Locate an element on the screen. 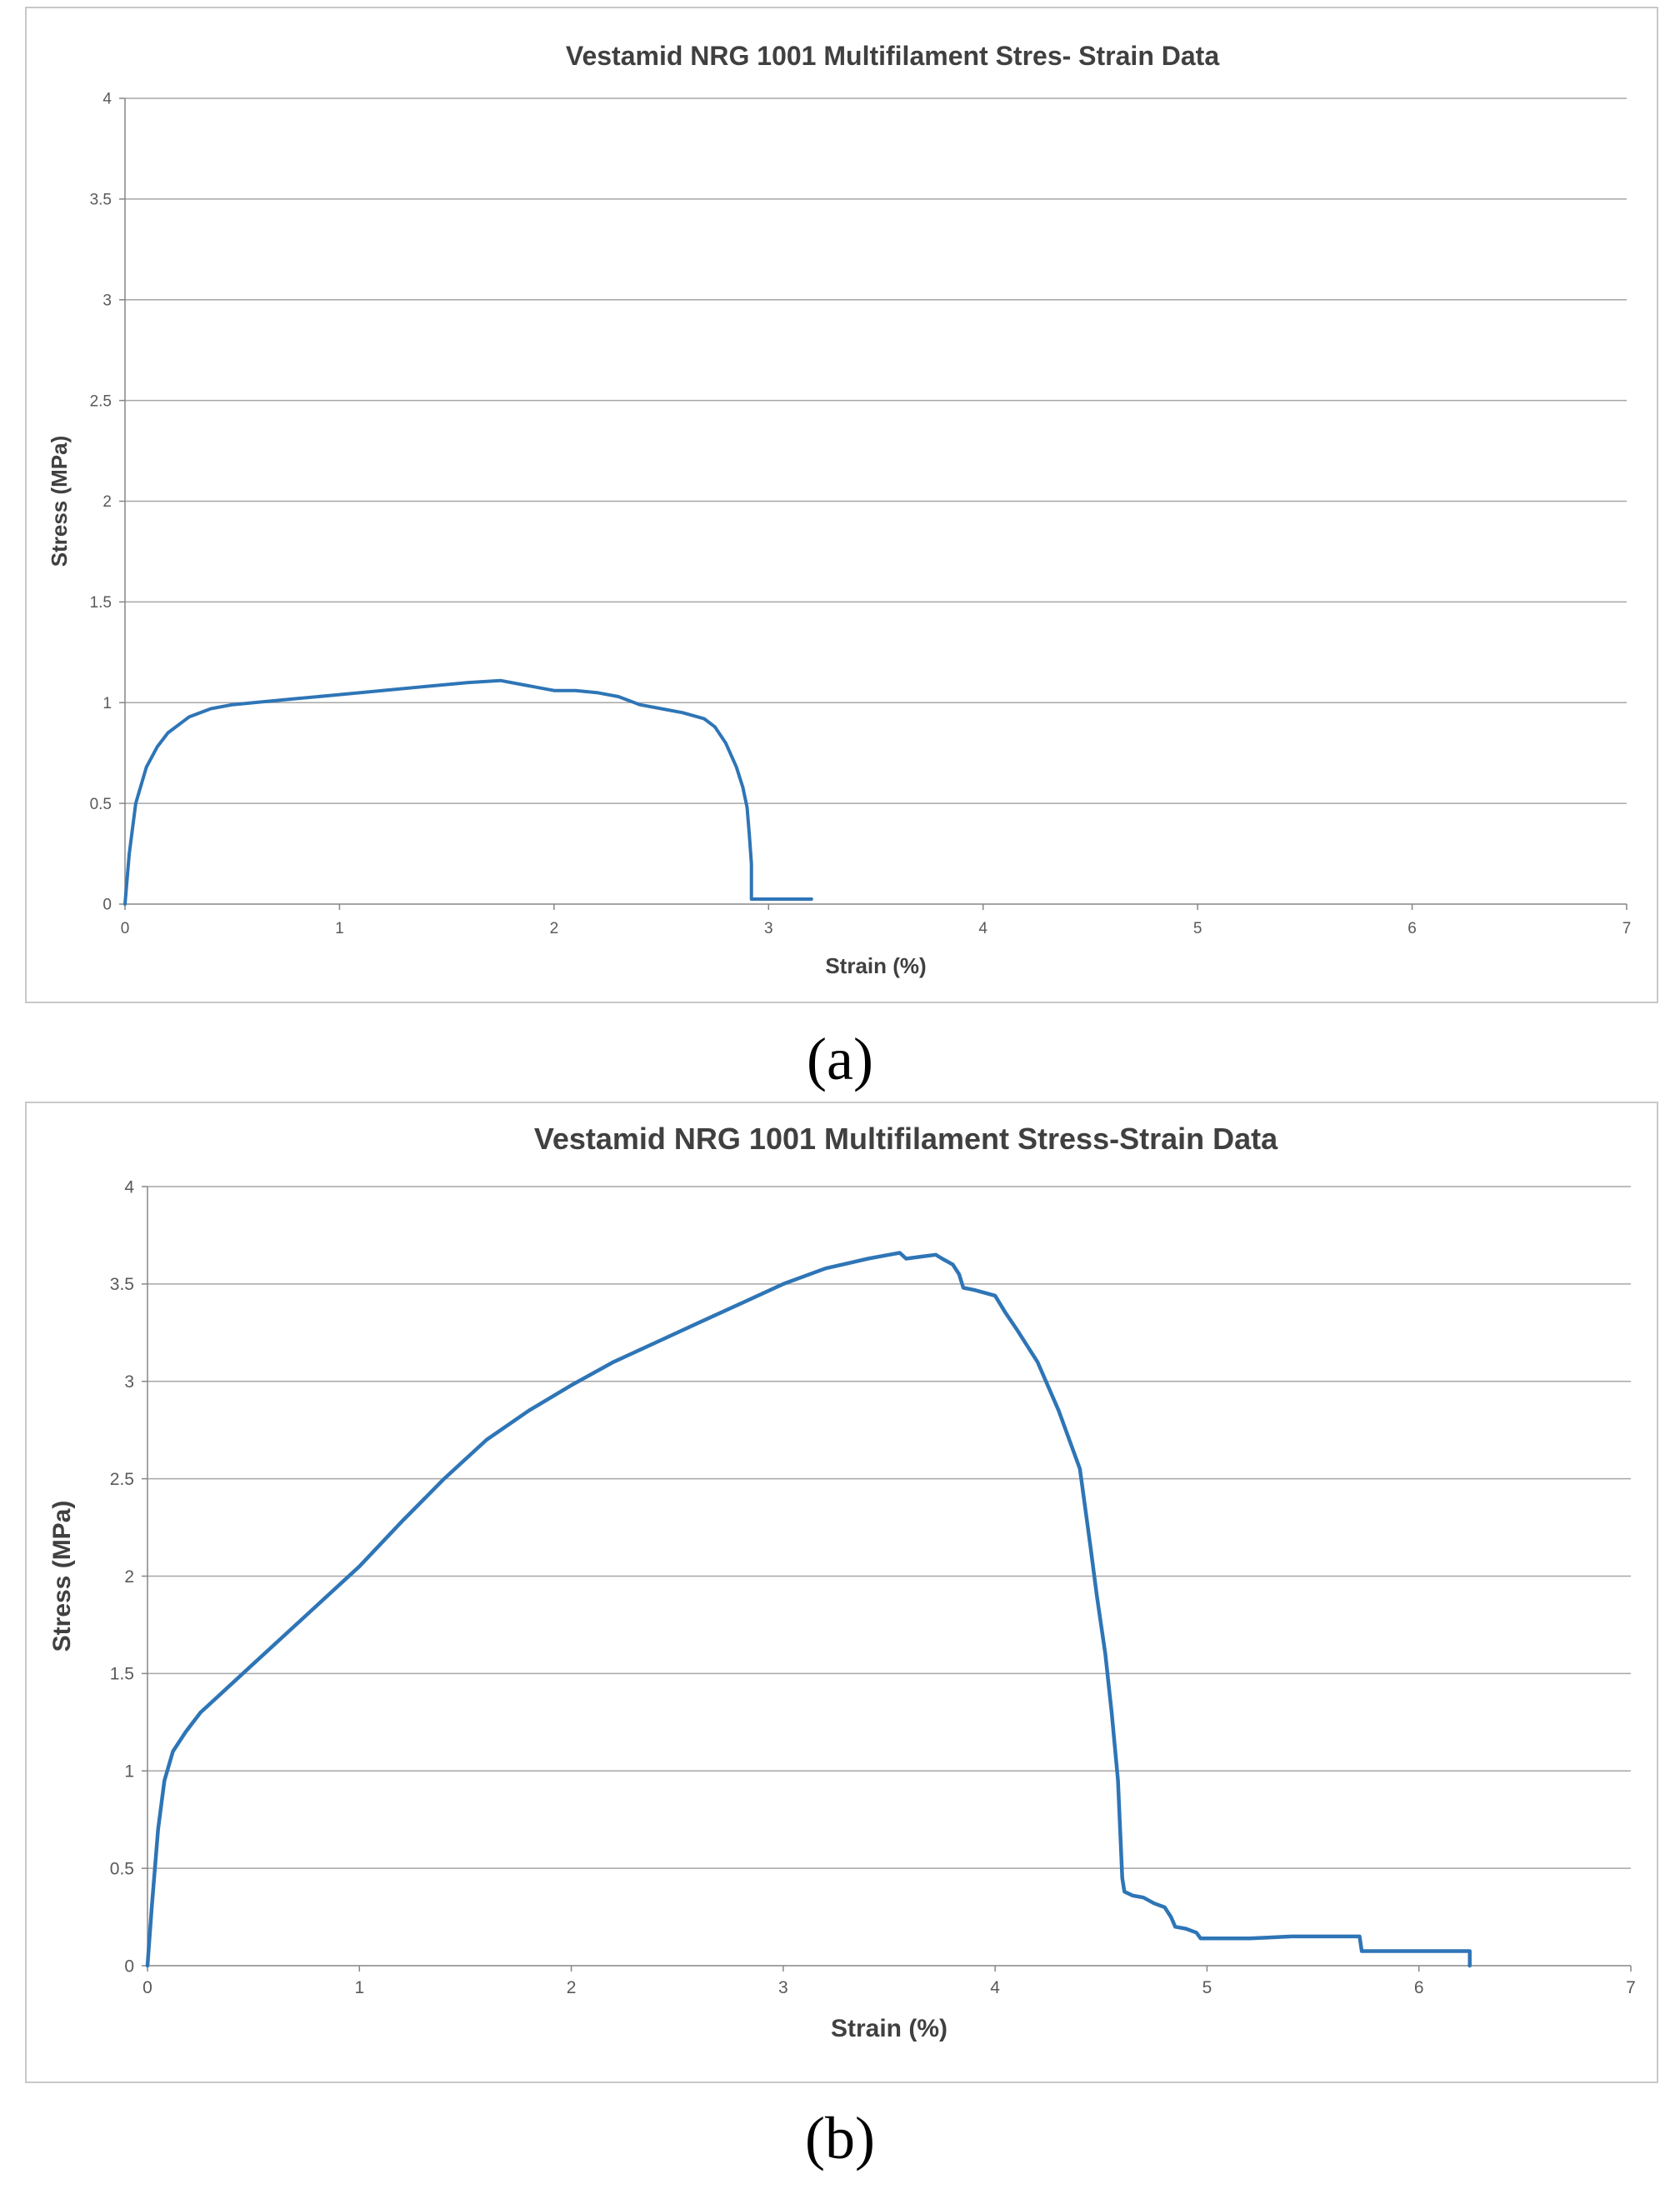 This screenshot has height=2189, width=1680. chart-b-y-tick-label: 3.5 is located at coordinates (122, 1285).